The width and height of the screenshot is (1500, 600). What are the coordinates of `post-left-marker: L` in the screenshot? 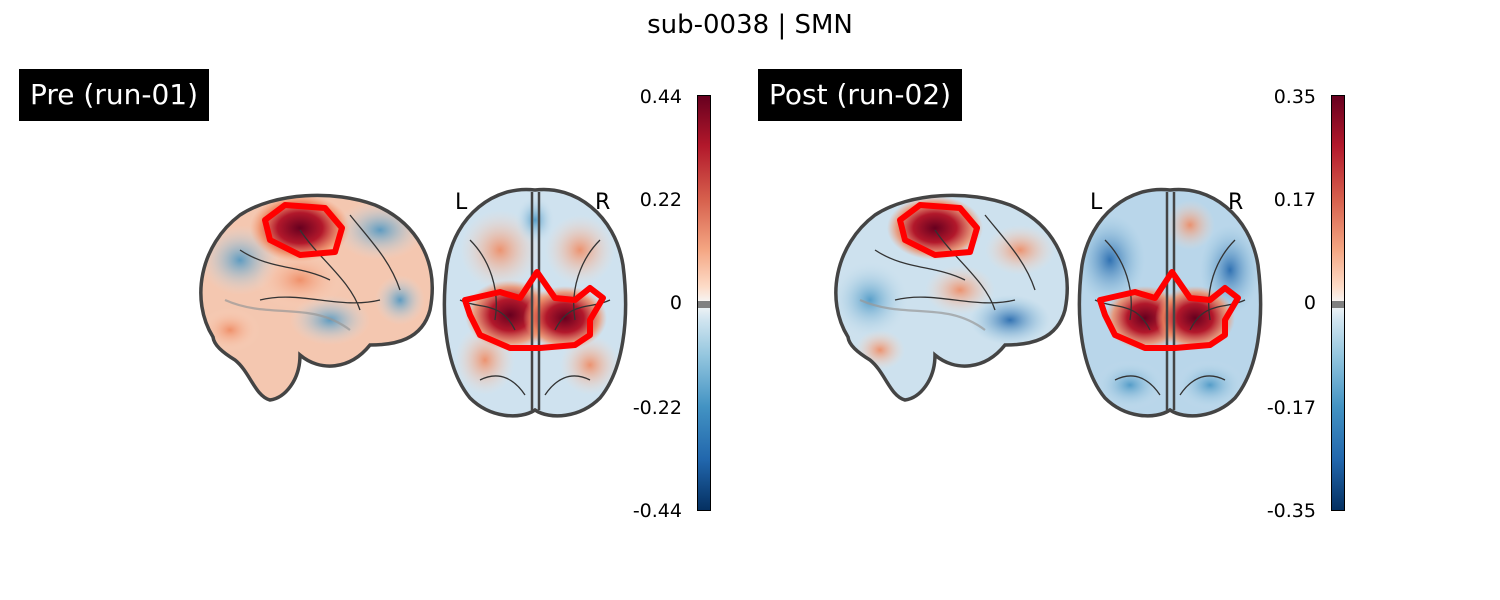 It's located at (1096, 202).